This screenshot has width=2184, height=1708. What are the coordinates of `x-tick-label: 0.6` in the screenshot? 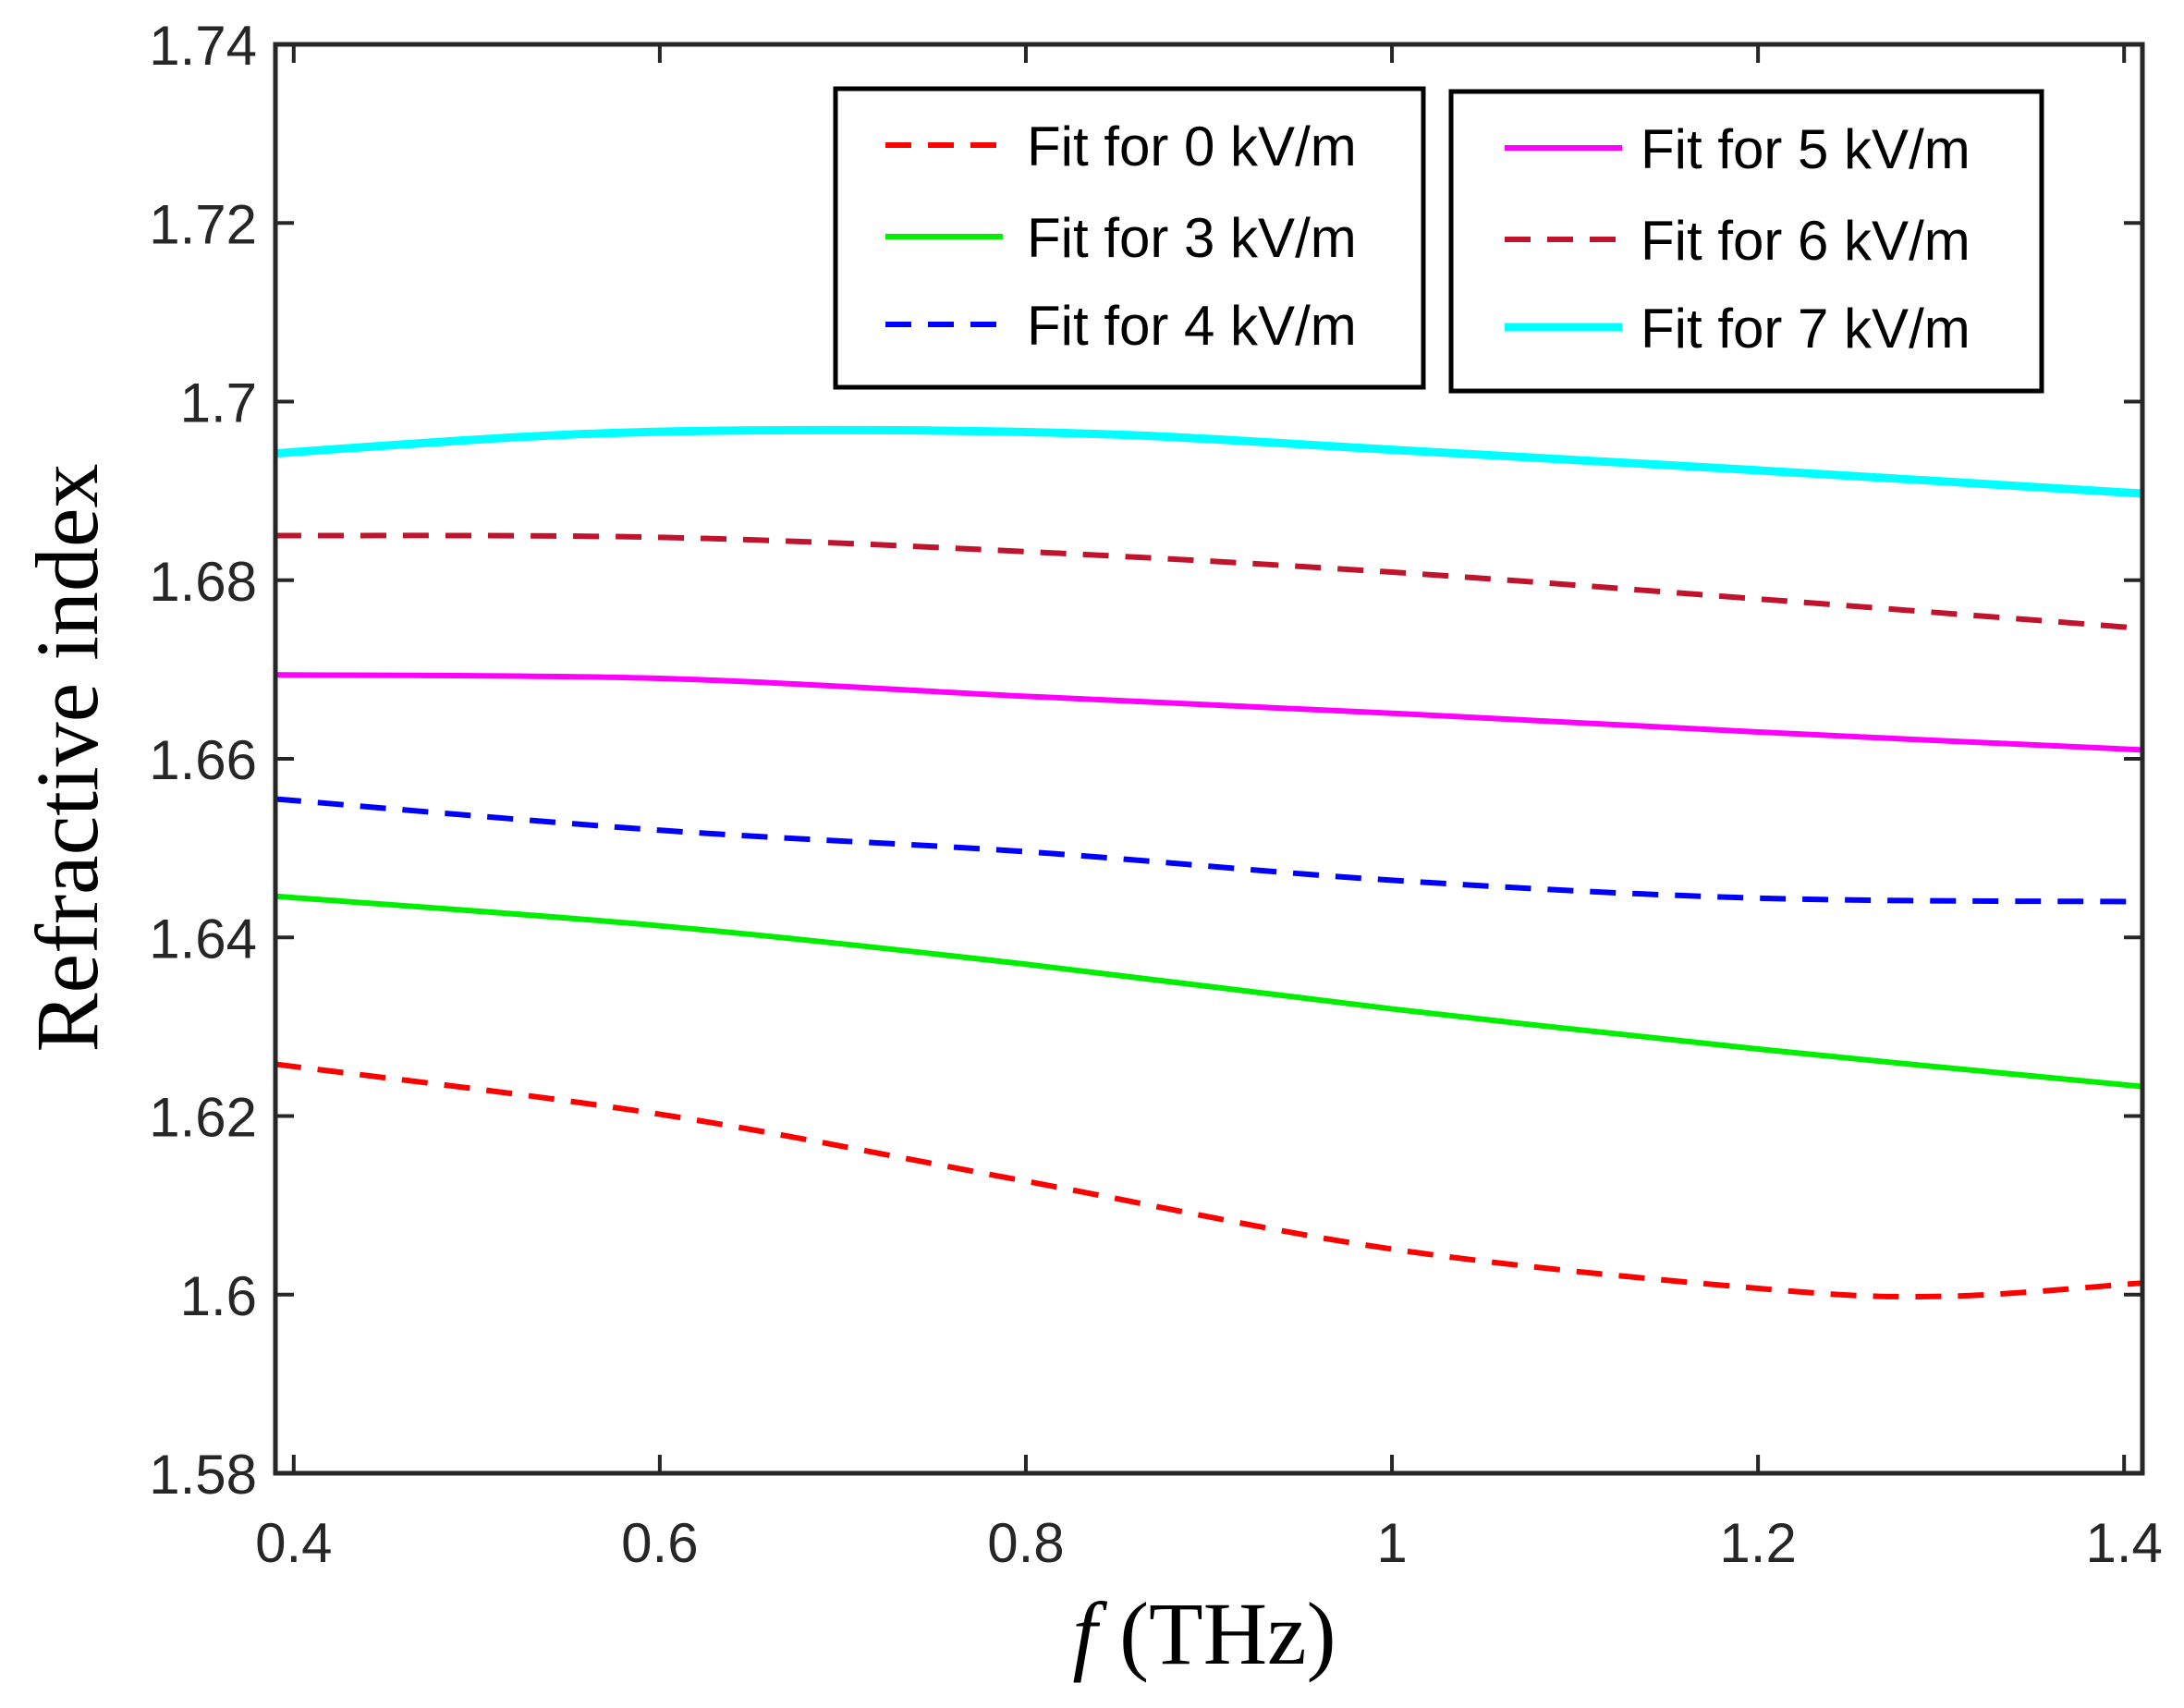 It's located at (659, 1543).